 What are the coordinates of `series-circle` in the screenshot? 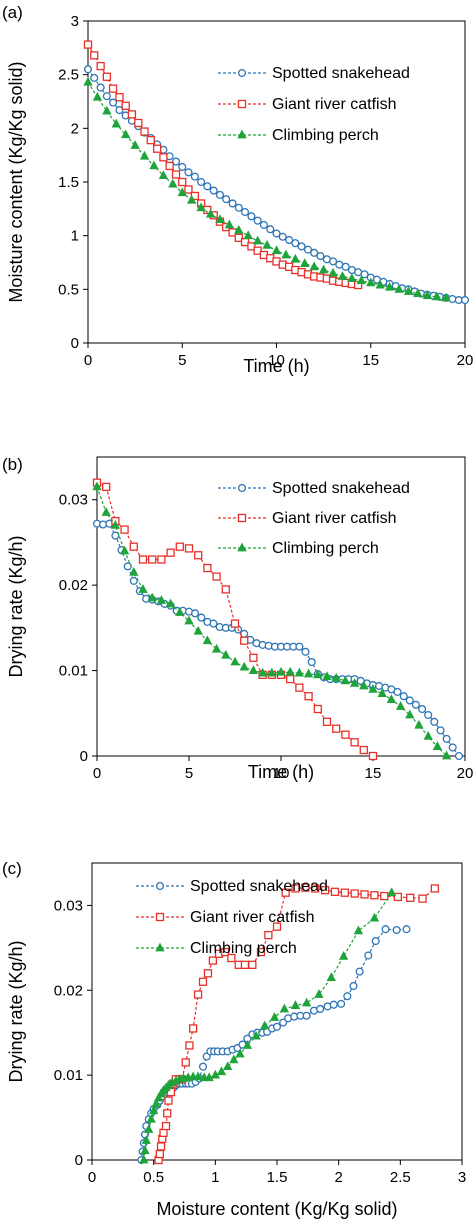 It's located at (274, 1045).